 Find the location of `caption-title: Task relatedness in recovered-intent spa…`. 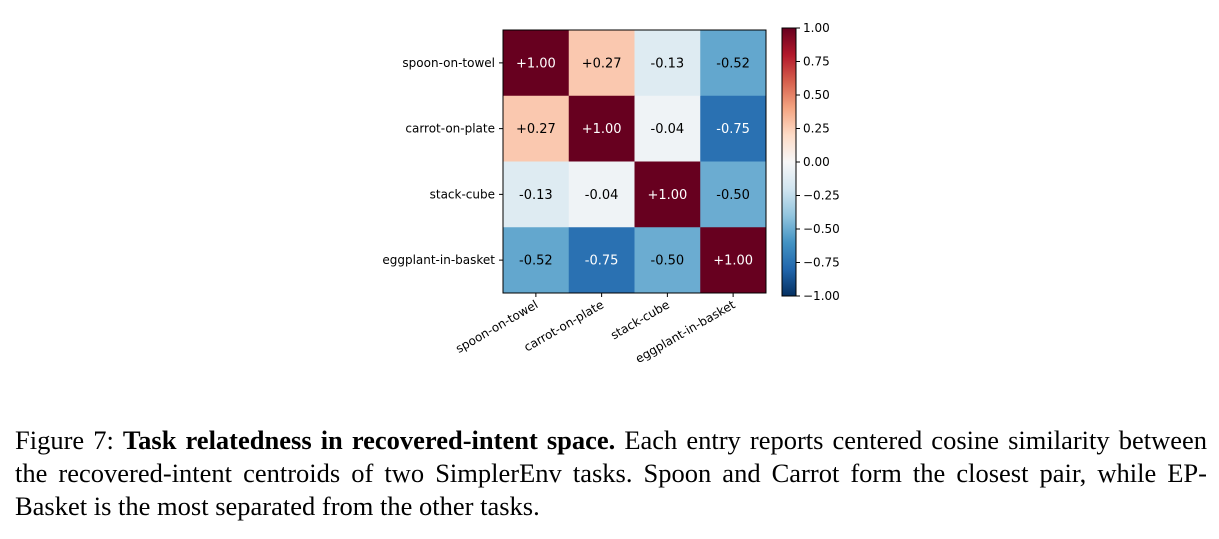

caption-title: Task relatedness in recovered-intent spa… is located at coordinates (369, 440).